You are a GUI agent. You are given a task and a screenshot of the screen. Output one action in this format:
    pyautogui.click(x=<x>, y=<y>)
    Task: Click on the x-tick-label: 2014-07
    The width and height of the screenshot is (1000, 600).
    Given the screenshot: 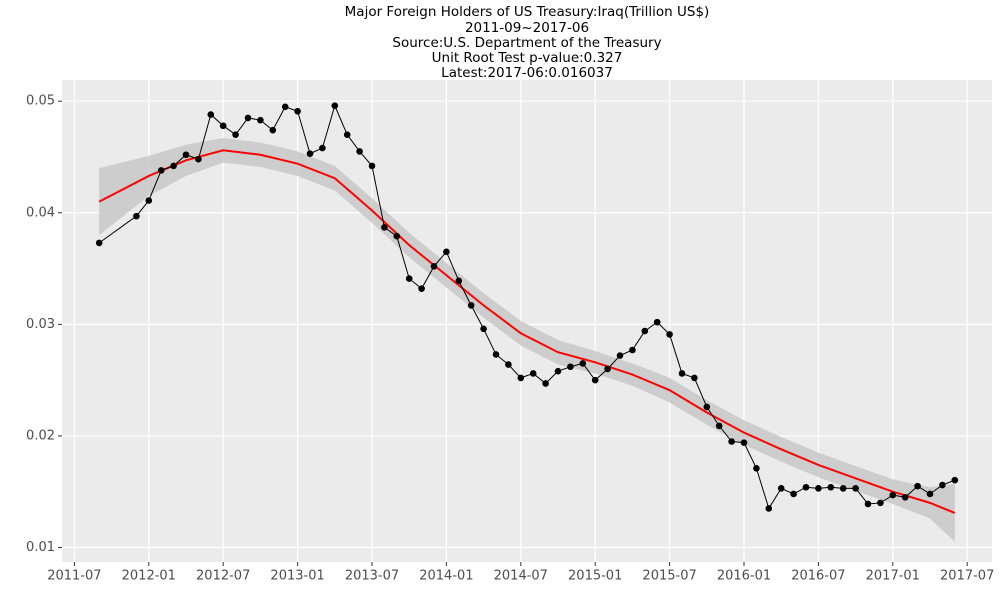 What is the action you would take?
    pyautogui.click(x=521, y=576)
    